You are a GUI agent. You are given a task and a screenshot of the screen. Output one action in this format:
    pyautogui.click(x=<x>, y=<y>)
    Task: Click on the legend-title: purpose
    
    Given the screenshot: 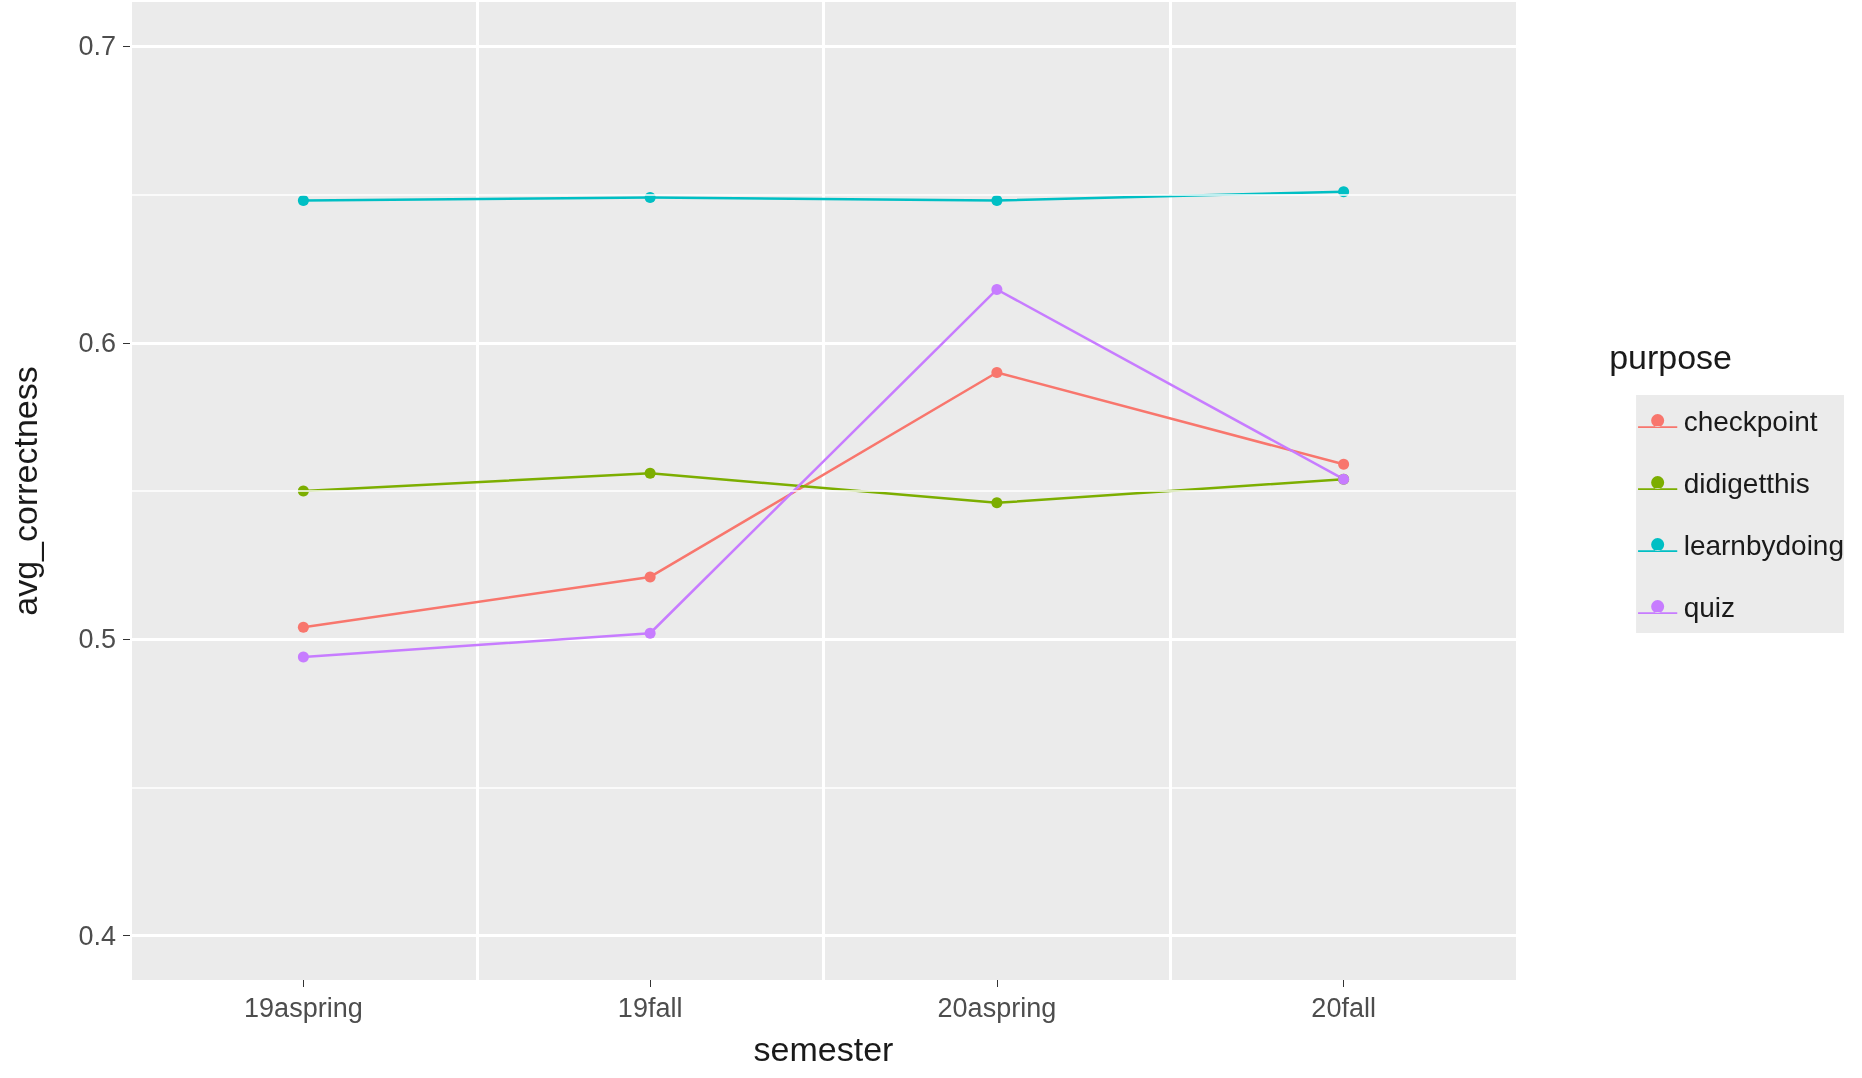 What is the action you would take?
    pyautogui.click(x=1671, y=357)
    